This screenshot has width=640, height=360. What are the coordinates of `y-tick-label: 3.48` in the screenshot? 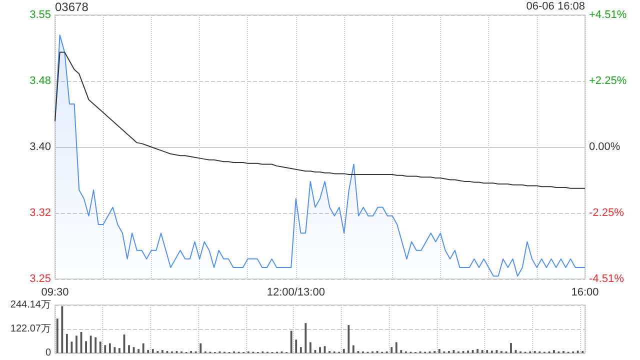 It's located at (40, 80).